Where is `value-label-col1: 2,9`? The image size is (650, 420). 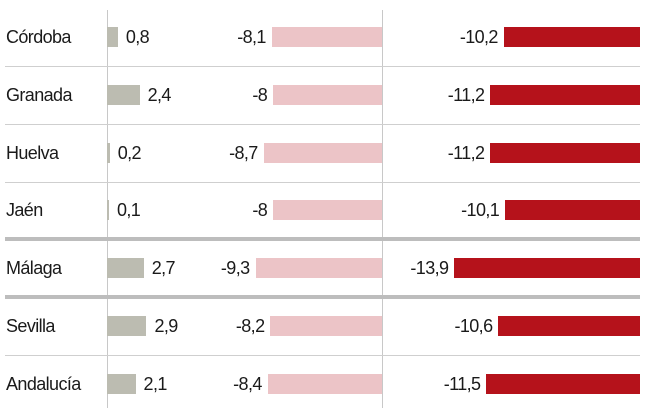 value-label-col1: 2,9 is located at coordinates (166, 326).